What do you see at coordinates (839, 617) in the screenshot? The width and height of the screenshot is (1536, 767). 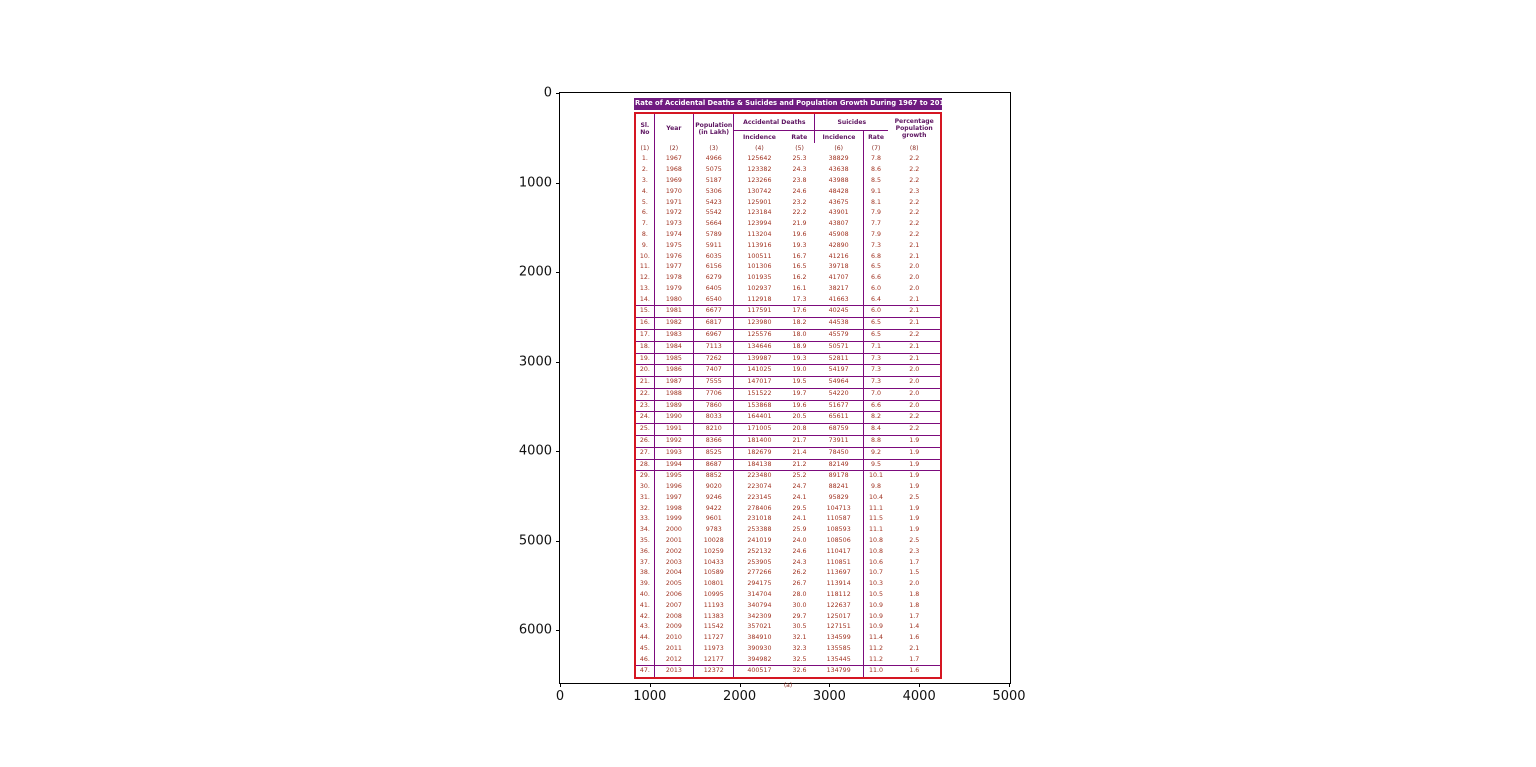 I see `table-cell: 125017` at bounding box center [839, 617].